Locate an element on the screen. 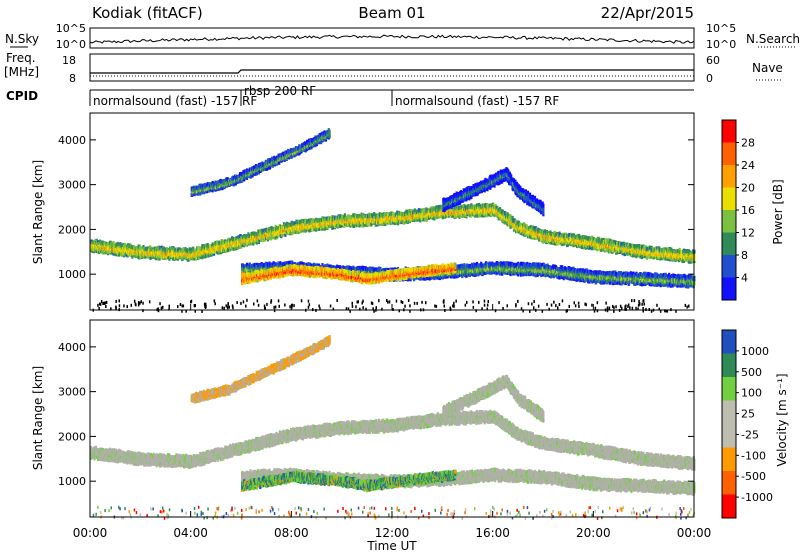 The height and width of the screenshot is (554, 800). freq-label: Freq. is located at coordinates (21, 58).